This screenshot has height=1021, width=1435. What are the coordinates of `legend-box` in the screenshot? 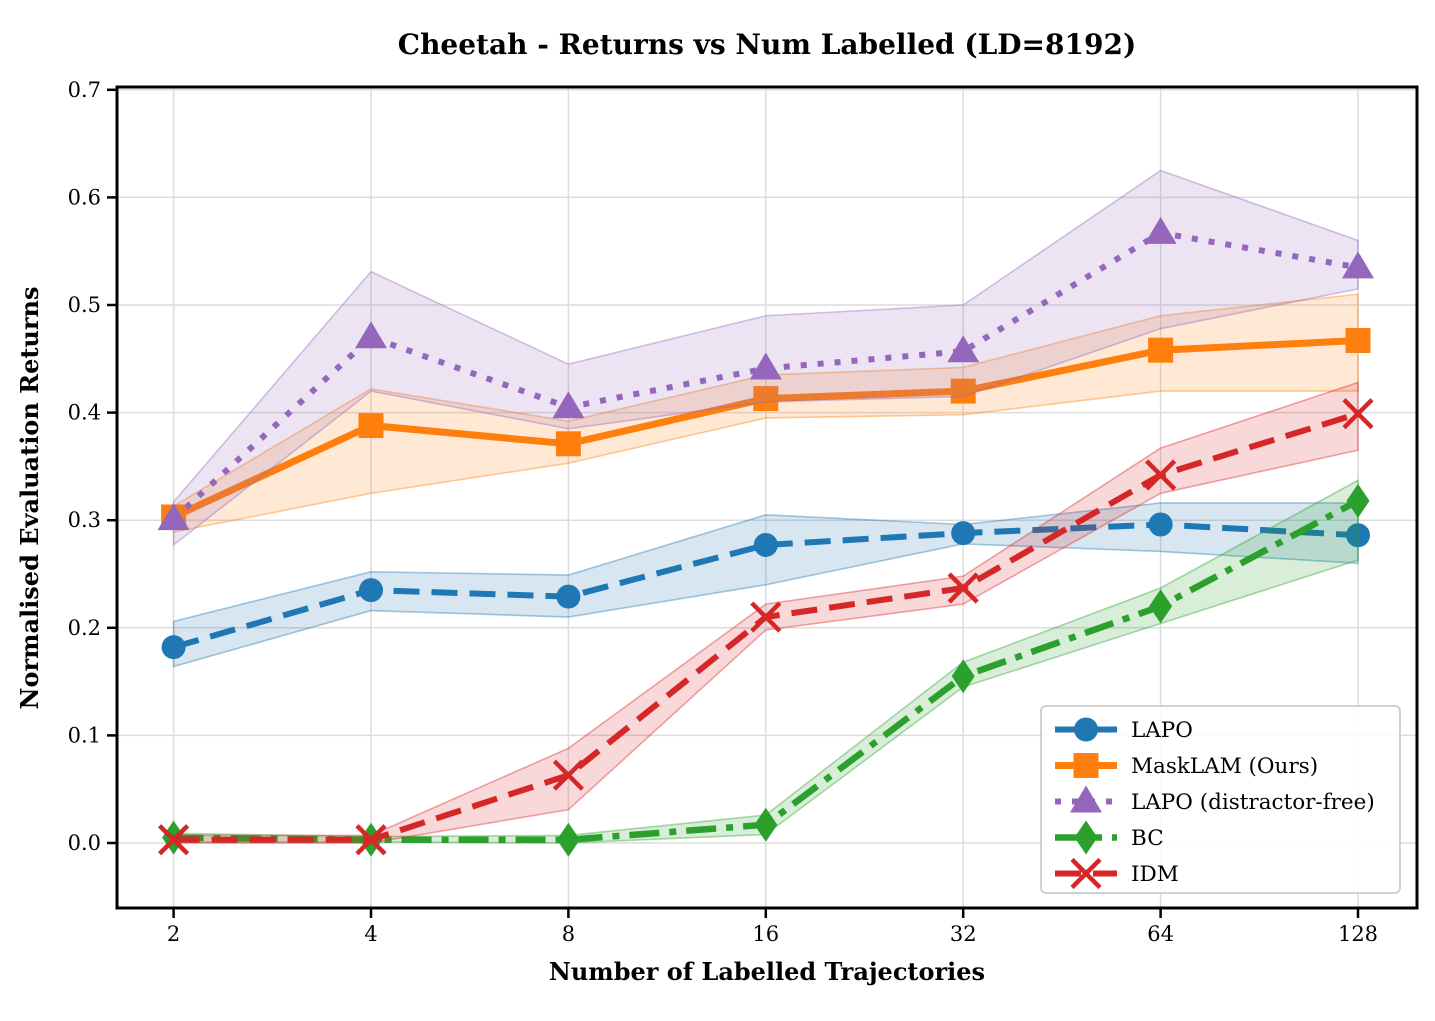 It's located at (1220, 799).